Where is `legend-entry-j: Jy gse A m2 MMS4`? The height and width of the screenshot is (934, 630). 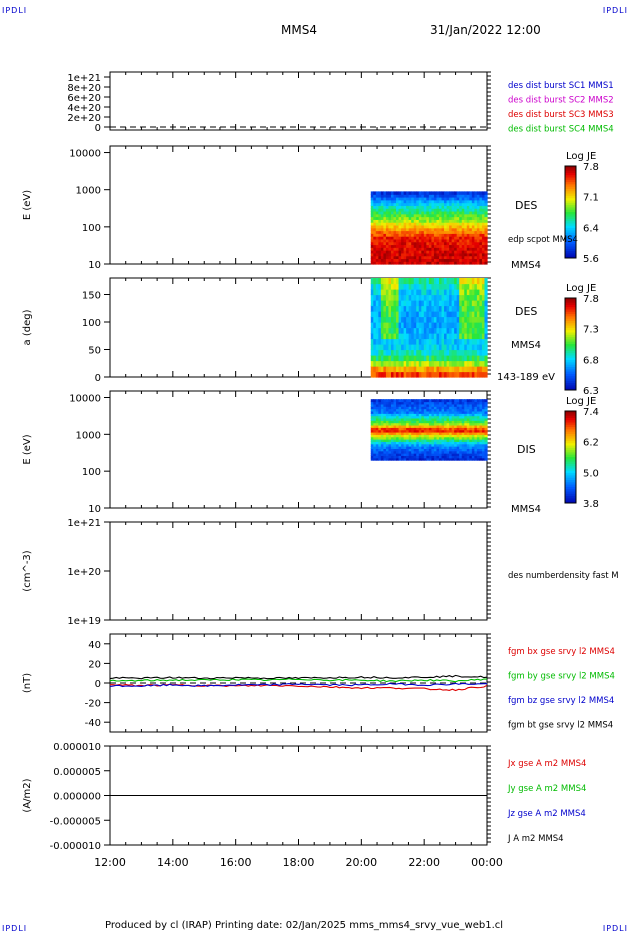
legend-entry-j: Jy gse A m2 MMS4 is located at coordinates (546, 789).